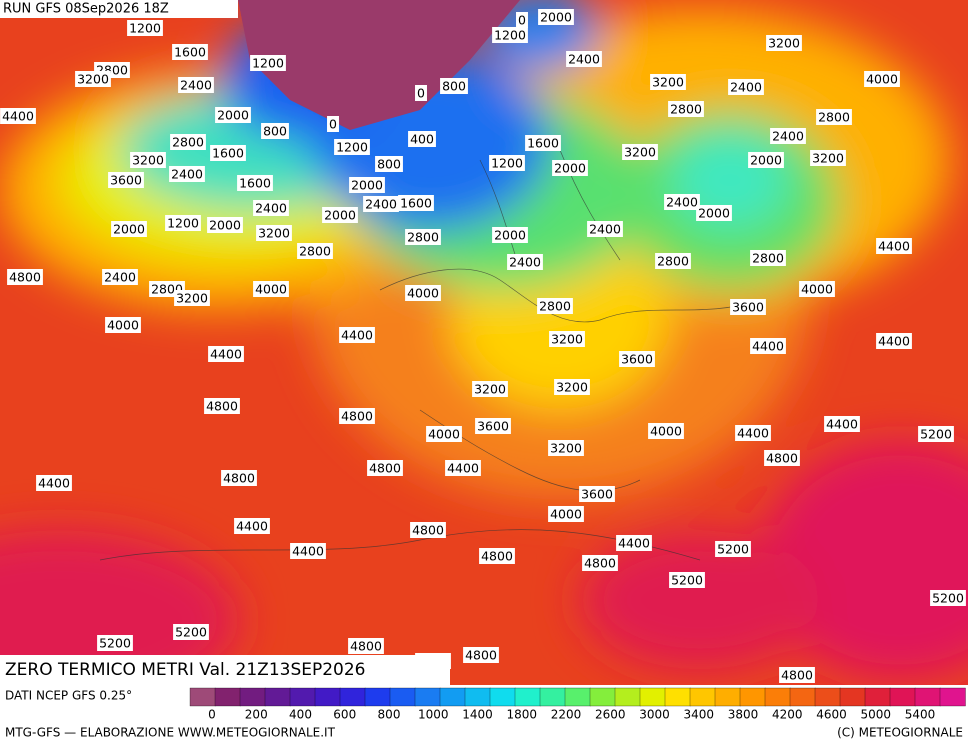 The height and width of the screenshot is (745, 968). Describe the element at coordinates (300, 715) in the screenshot. I see `colorbar-tick-label: 400` at that location.